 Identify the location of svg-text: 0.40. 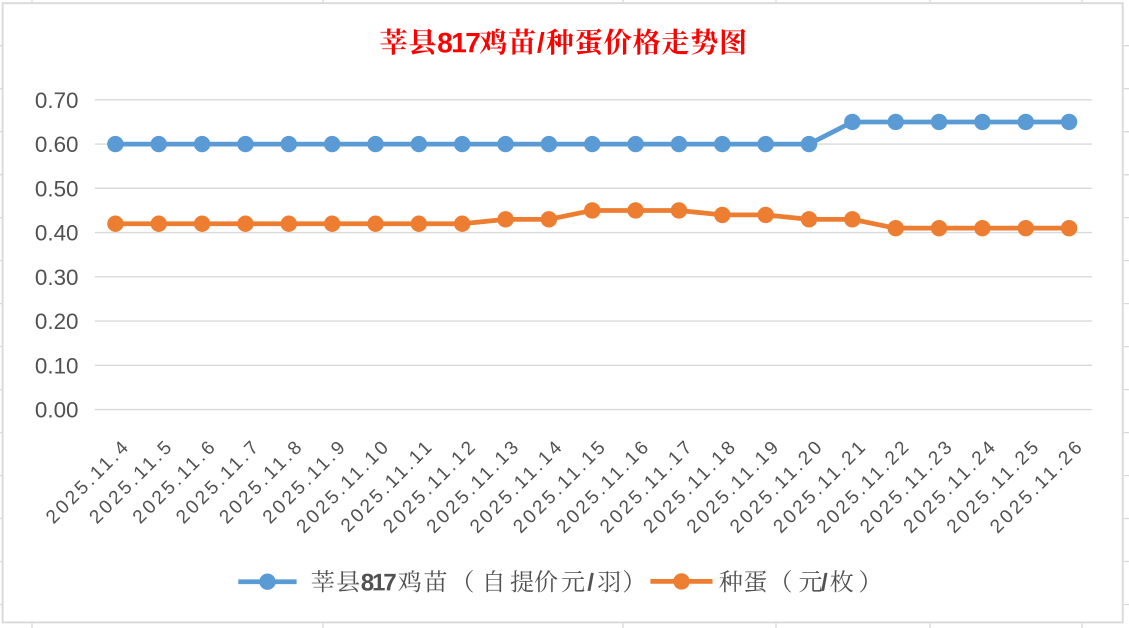
(57, 233).